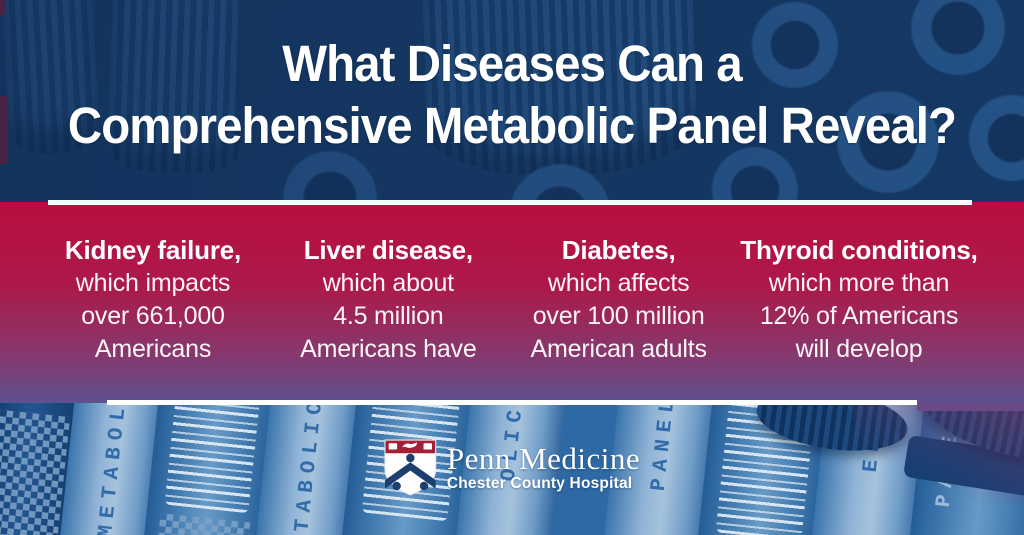 The height and width of the screenshot is (535, 1024). What do you see at coordinates (153, 316) in the screenshot?
I see `stat-line: over 661,000` at bounding box center [153, 316].